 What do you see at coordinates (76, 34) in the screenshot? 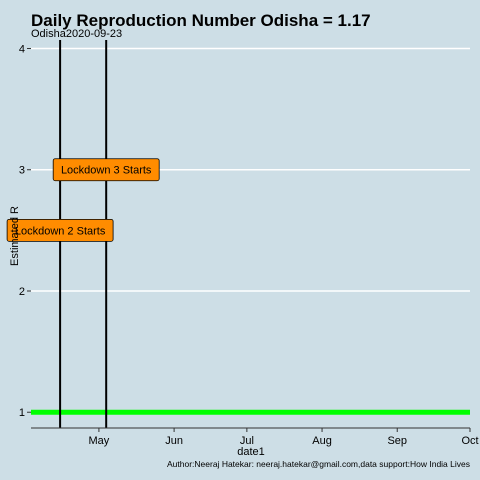
I see `chart-subtitle: Odisha2020-09-23` at bounding box center [76, 34].